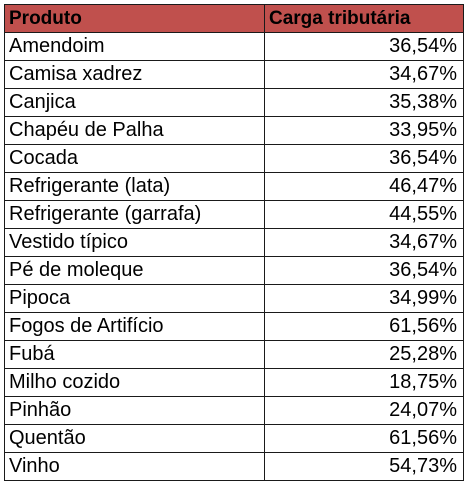 This screenshot has height=496, width=470. What do you see at coordinates (134, 242) in the screenshot?
I see `product-cell: Vestido típico` at bounding box center [134, 242].